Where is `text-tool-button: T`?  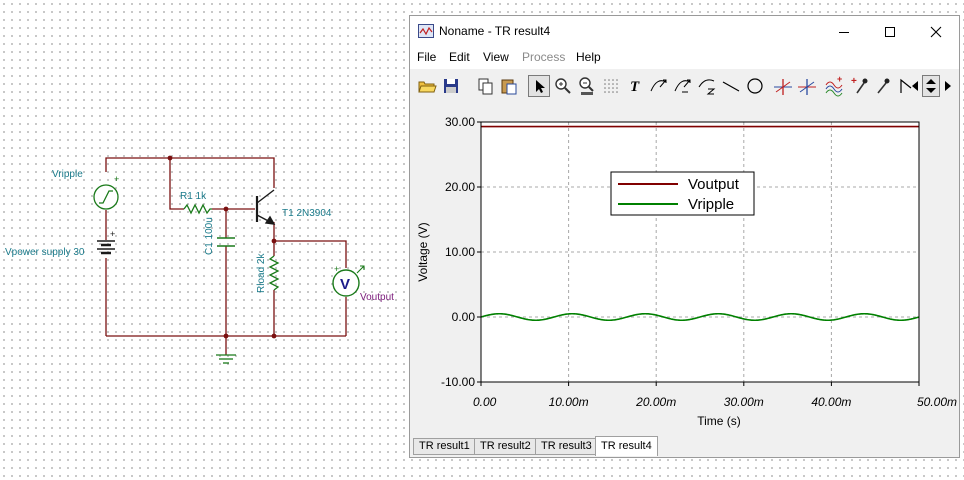
text-tool-button: T is located at coordinates (635, 86).